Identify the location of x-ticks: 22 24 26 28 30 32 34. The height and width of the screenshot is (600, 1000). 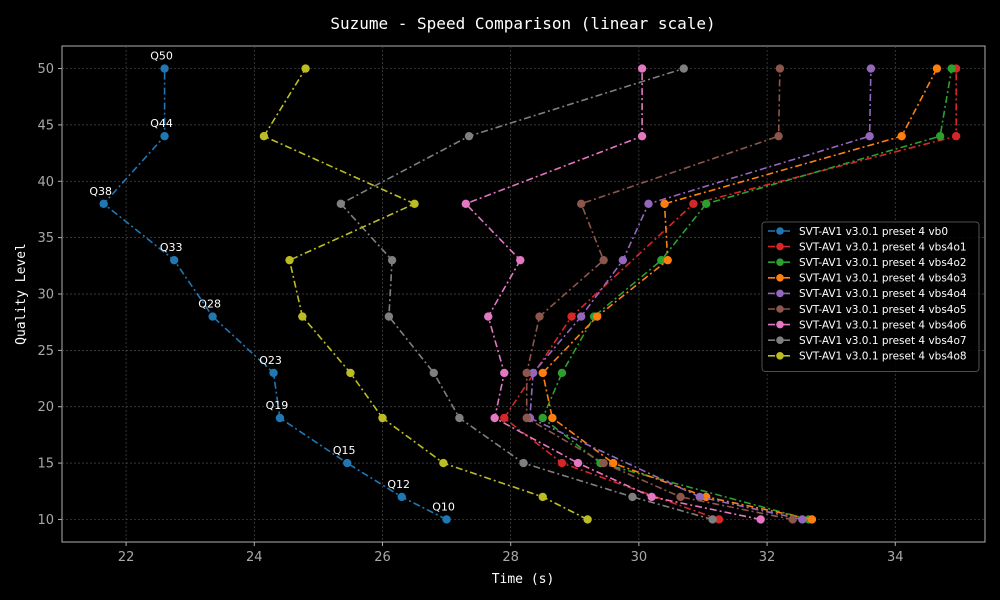
(511, 553).